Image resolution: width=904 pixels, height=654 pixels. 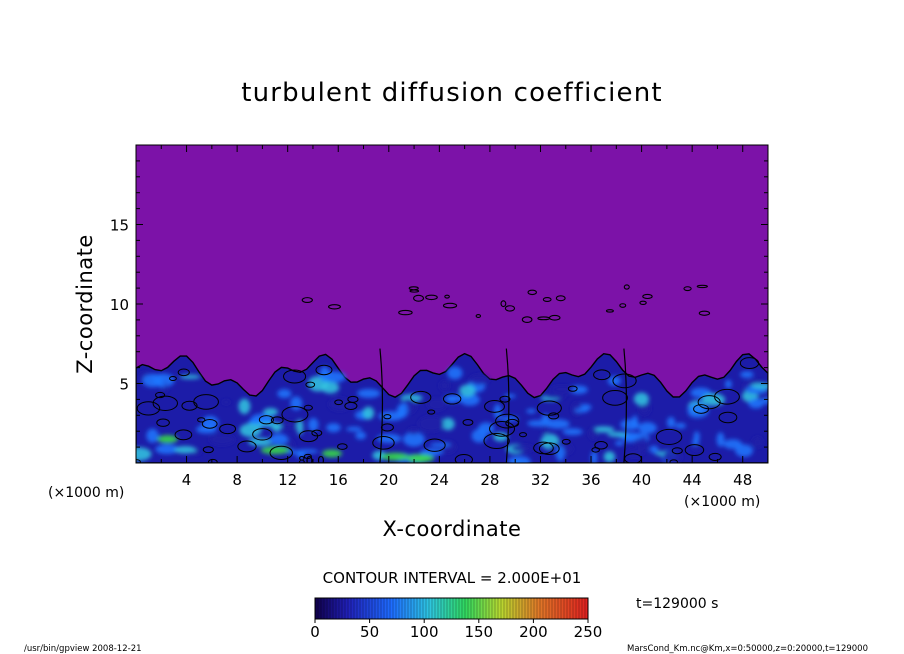 What do you see at coordinates (119, 305) in the screenshot?
I see `y-tick-label: 10` at bounding box center [119, 305].